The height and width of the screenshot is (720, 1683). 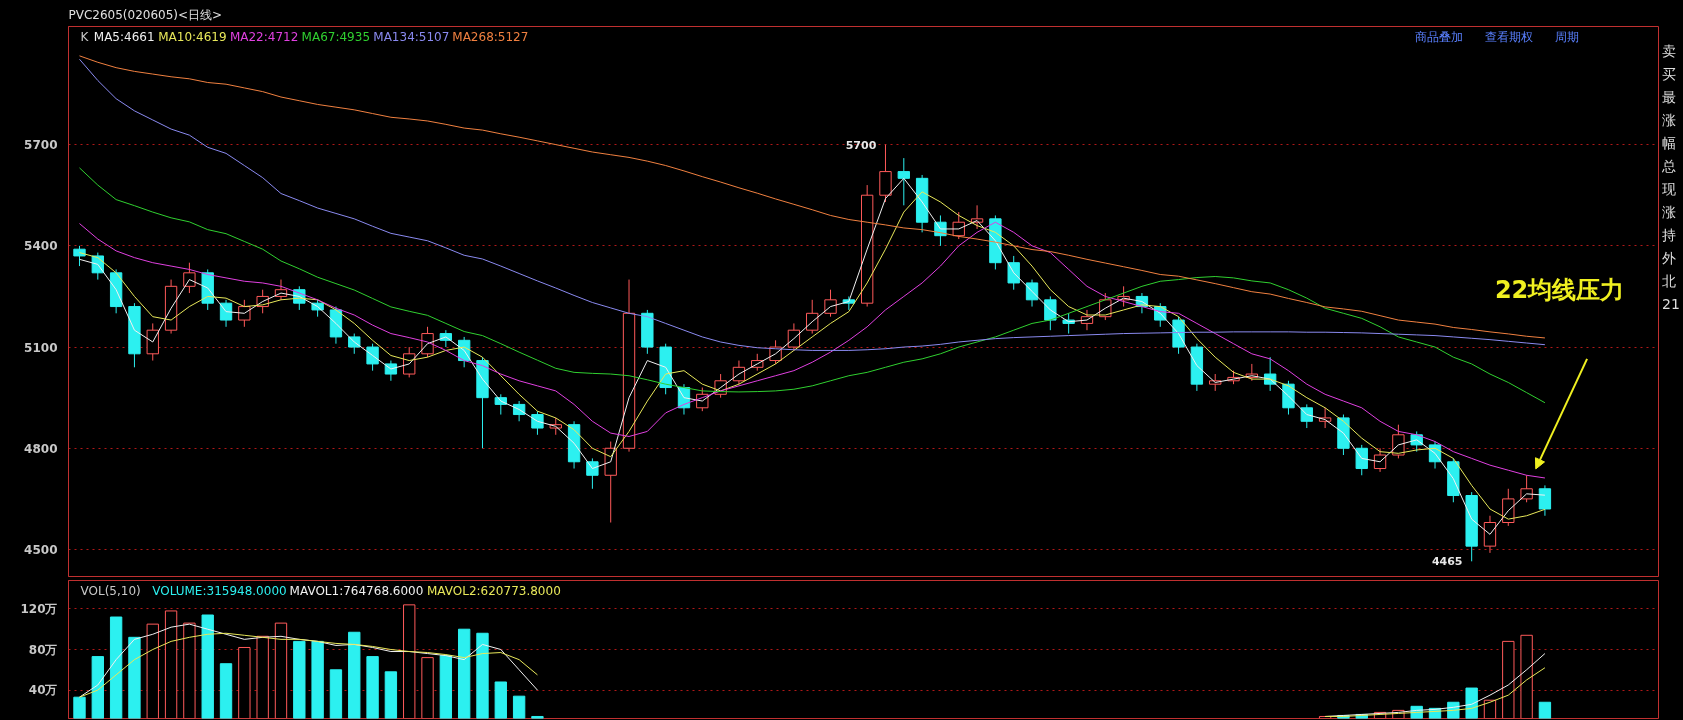 What do you see at coordinates (411, 36) in the screenshot?
I see `text: MA134:5107` at bounding box center [411, 36].